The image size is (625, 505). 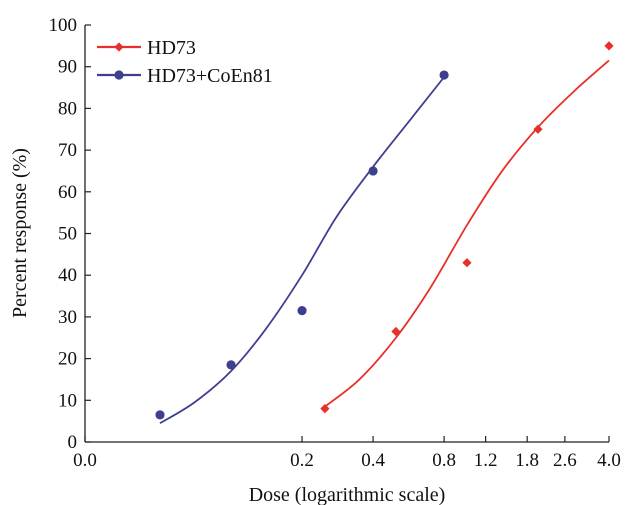 I want to click on y-tick-label: 30, so click(x=67, y=317).